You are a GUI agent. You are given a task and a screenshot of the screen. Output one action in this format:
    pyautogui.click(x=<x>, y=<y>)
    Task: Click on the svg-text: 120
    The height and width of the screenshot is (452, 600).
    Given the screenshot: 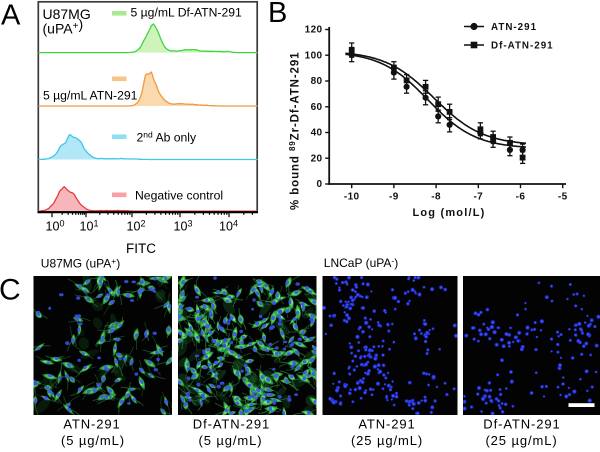 What is the action you would take?
    pyautogui.click(x=314, y=30)
    